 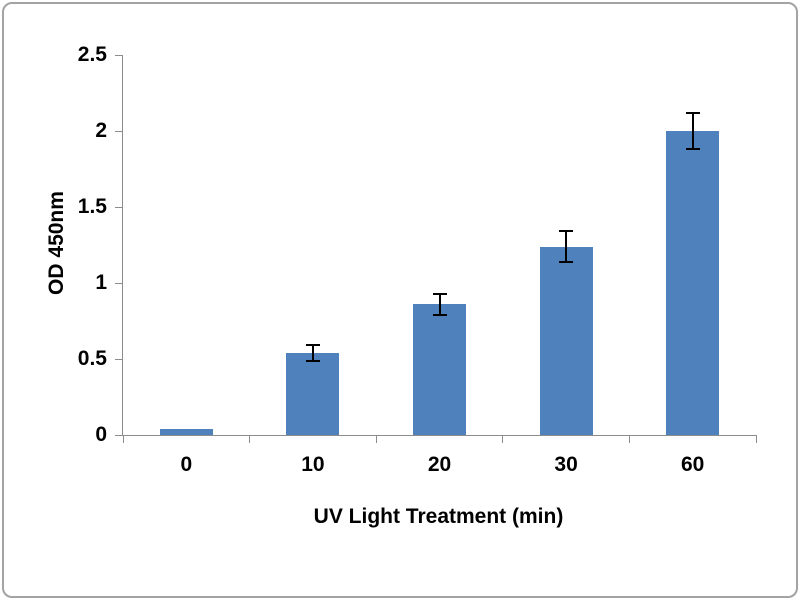 I want to click on y-tick-label: 1, so click(x=101, y=282).